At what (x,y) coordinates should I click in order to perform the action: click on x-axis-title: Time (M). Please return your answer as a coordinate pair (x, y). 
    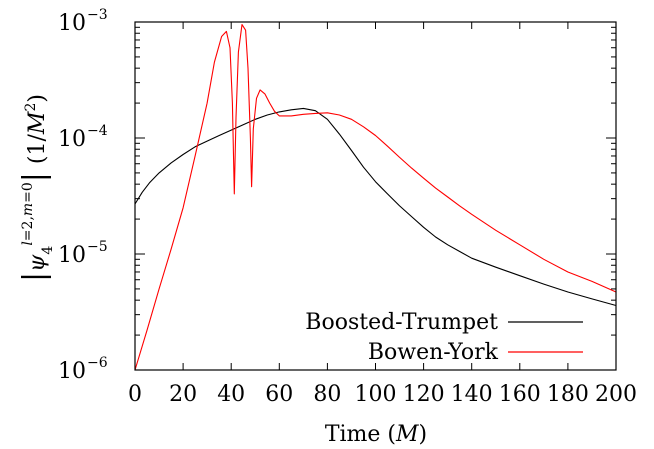
    Looking at the image, I should click on (376, 434).